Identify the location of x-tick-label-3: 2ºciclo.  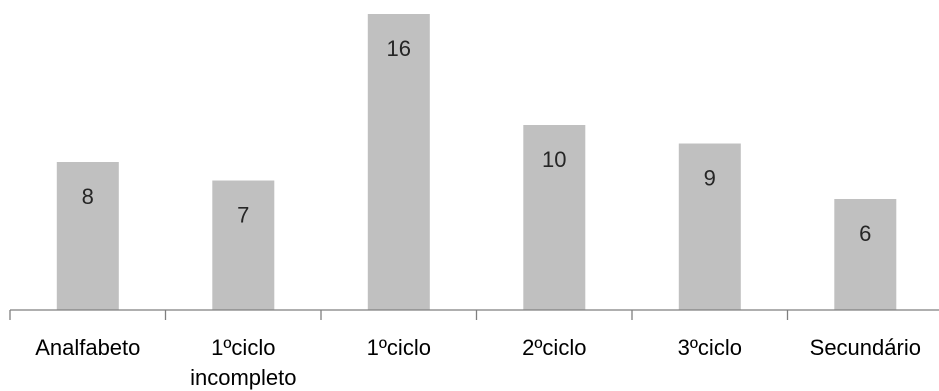
(554, 347).